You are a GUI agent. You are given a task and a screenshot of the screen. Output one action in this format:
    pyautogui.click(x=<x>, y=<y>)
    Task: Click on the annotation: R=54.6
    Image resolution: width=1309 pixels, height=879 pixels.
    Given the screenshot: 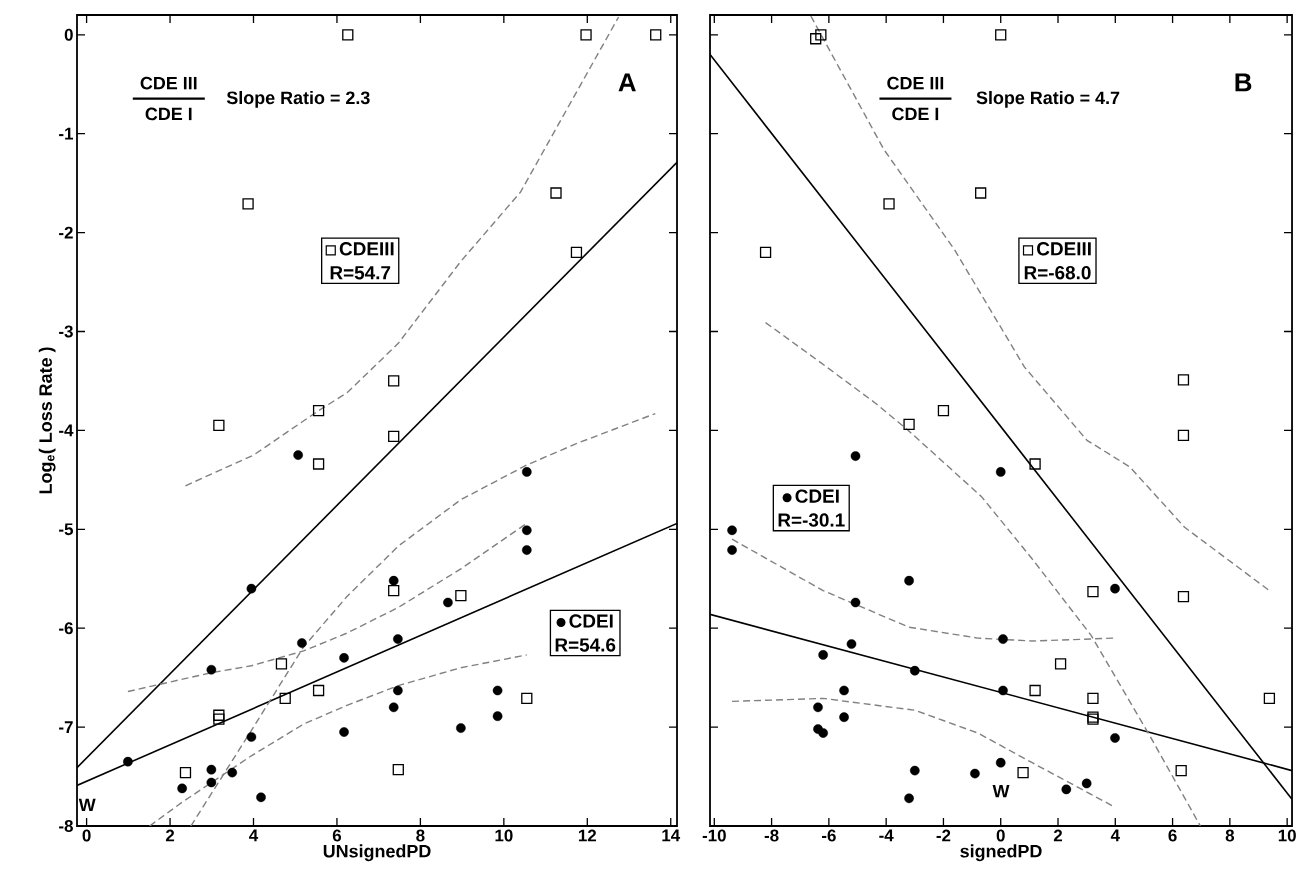 What is the action you would take?
    pyautogui.click(x=585, y=645)
    